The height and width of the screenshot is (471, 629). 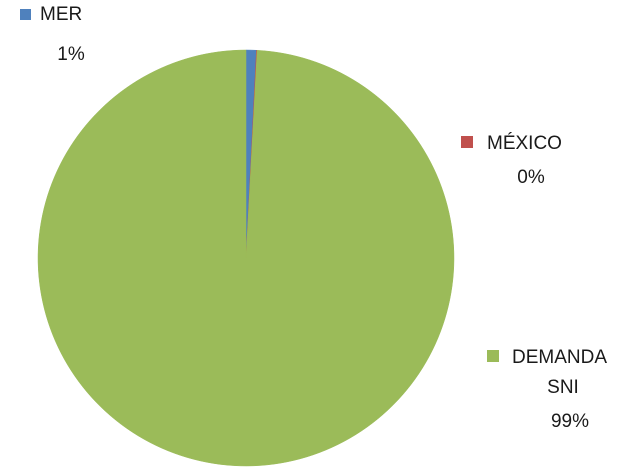 I want to click on legend-swatch-mer, so click(x=25, y=14).